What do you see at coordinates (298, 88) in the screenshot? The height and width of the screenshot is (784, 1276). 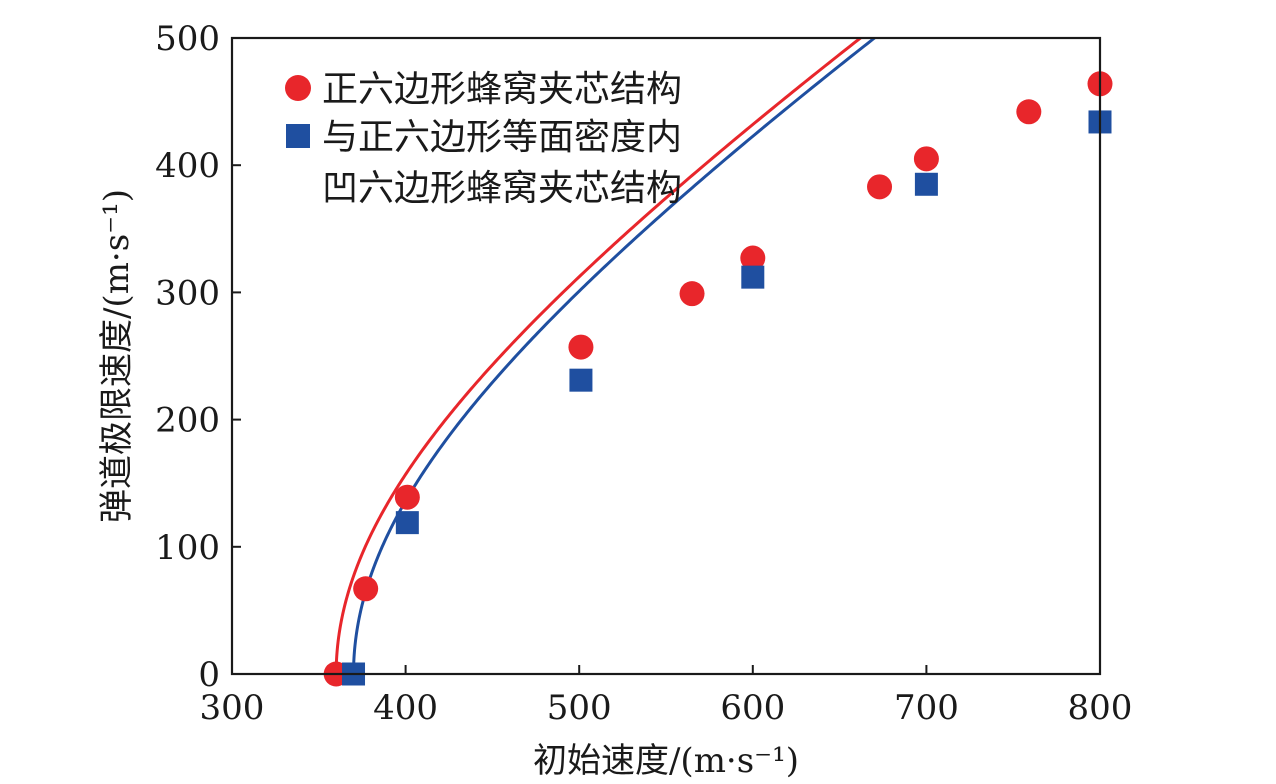 I see `legend-marker-circle` at bounding box center [298, 88].